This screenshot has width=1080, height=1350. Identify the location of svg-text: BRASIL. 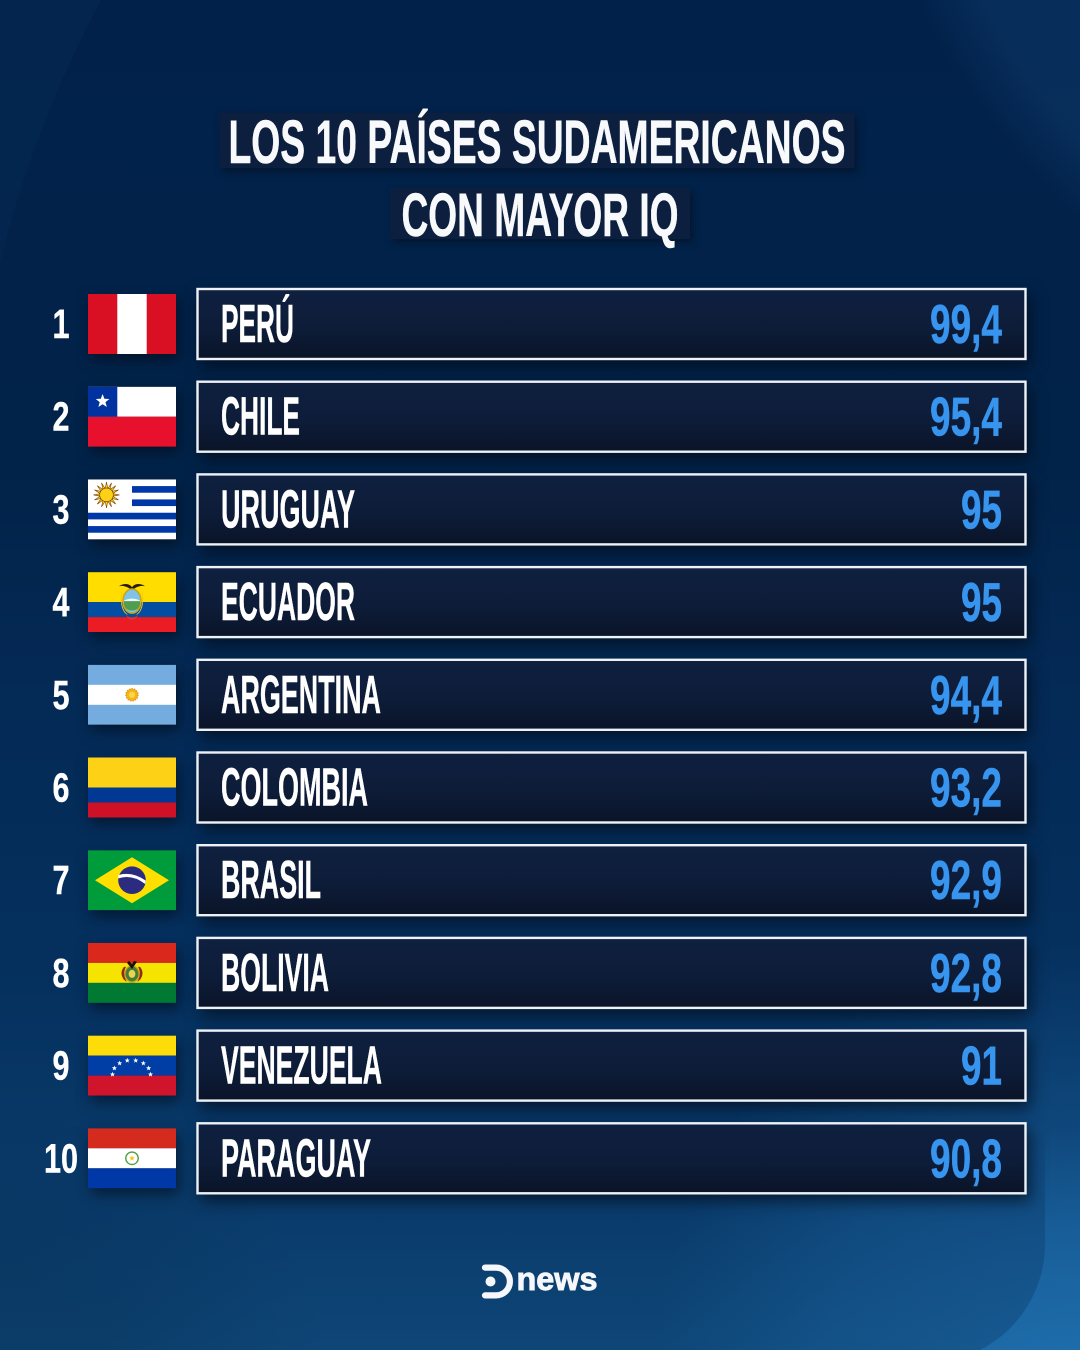
(271, 880).